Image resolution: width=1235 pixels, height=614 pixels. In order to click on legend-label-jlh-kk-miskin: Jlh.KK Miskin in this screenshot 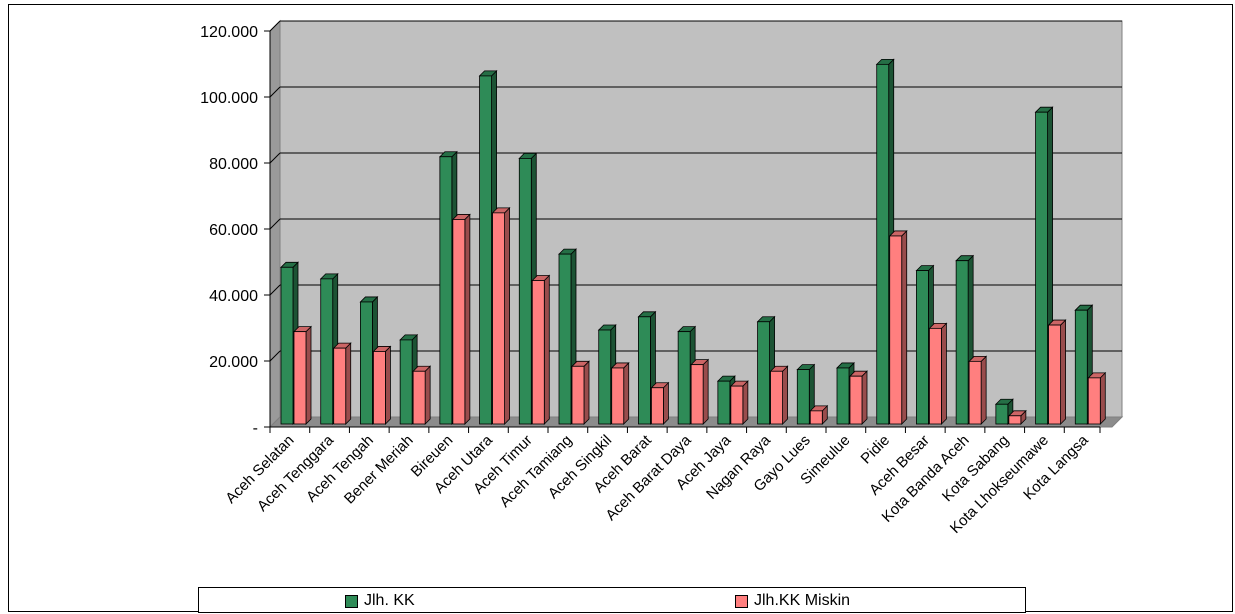, I will do `click(802, 600)`.